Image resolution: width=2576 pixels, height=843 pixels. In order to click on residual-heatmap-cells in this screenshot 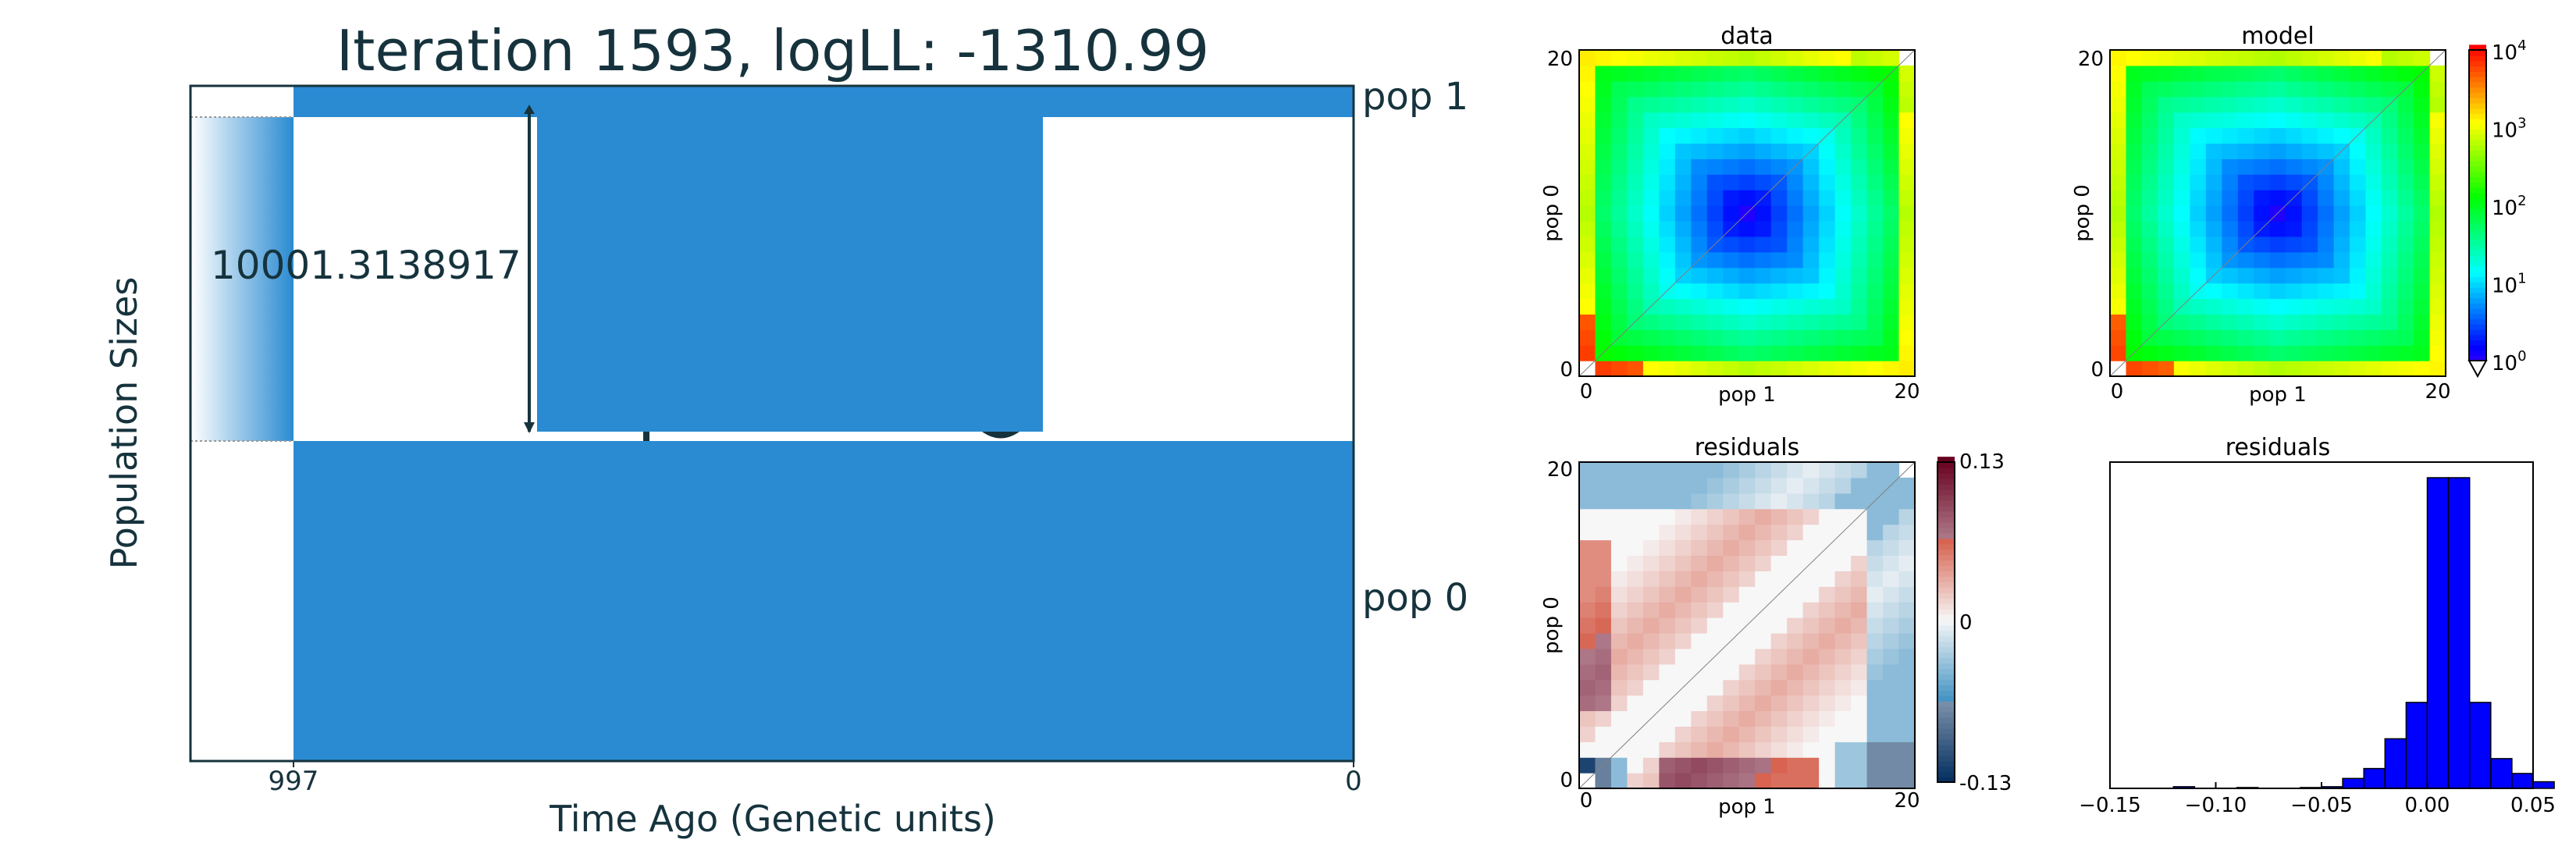, I will do `click(1747, 625)`.